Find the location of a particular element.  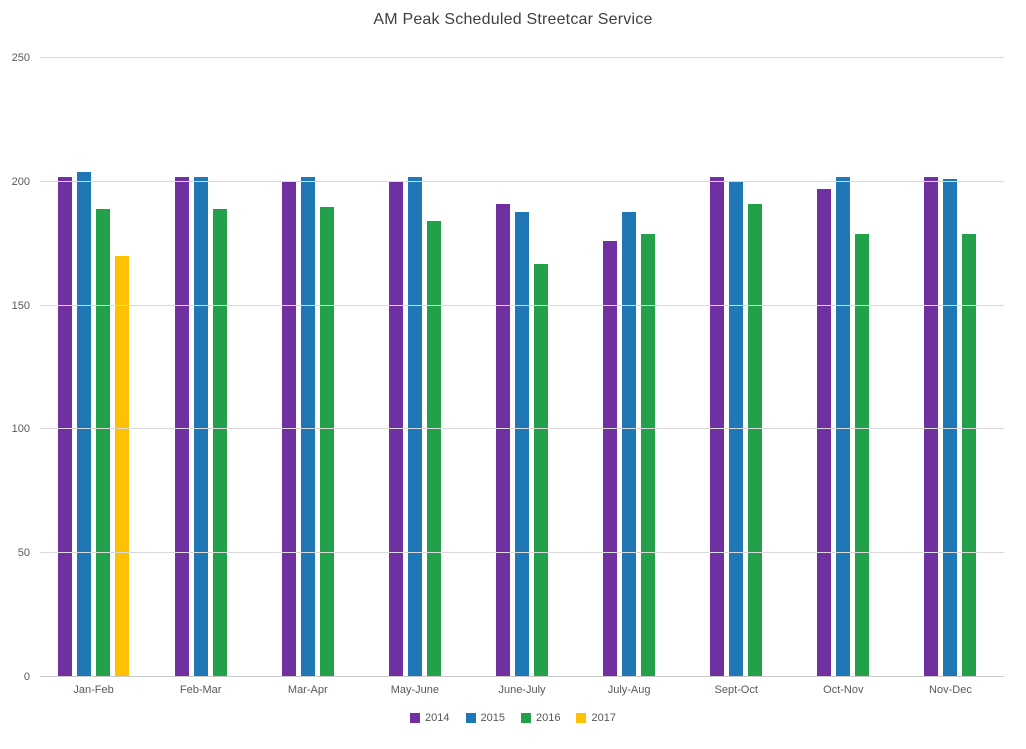

legend-item-2015: 2015 is located at coordinates (485, 718).